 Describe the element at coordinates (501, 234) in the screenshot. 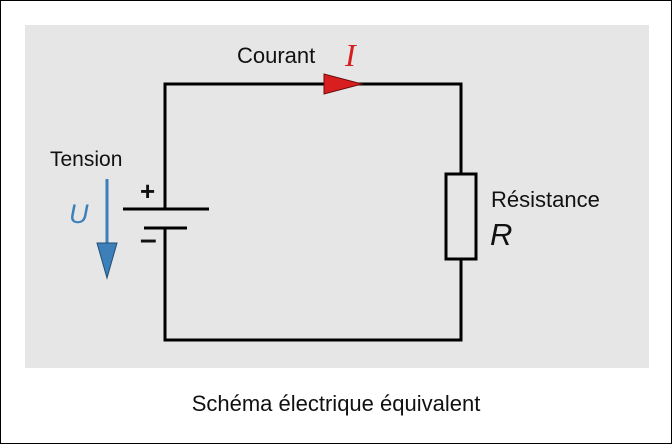

I see `resistance-symbol: R` at that location.